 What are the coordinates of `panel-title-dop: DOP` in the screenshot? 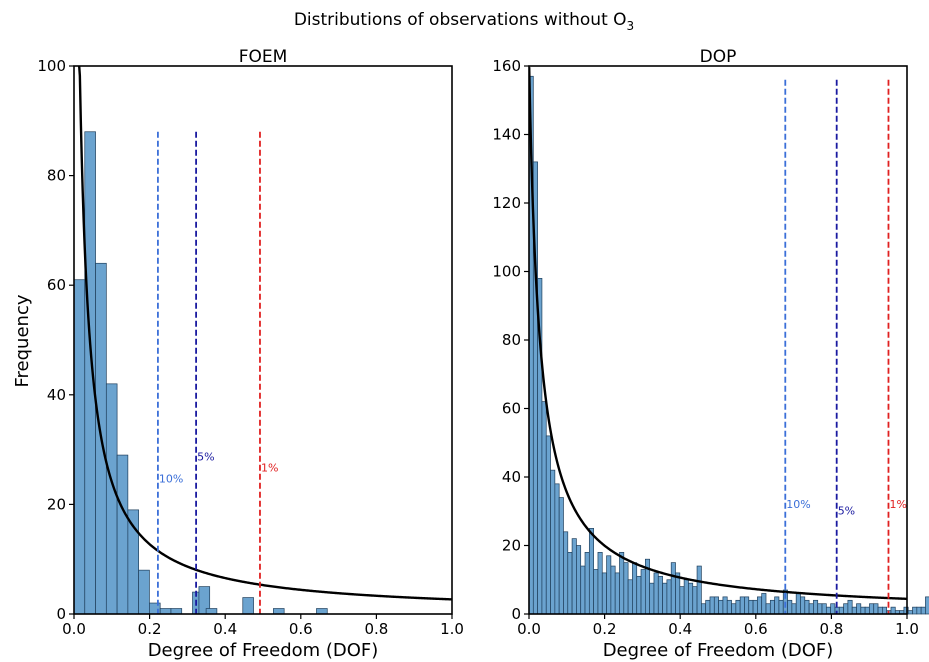 It's located at (718, 57).